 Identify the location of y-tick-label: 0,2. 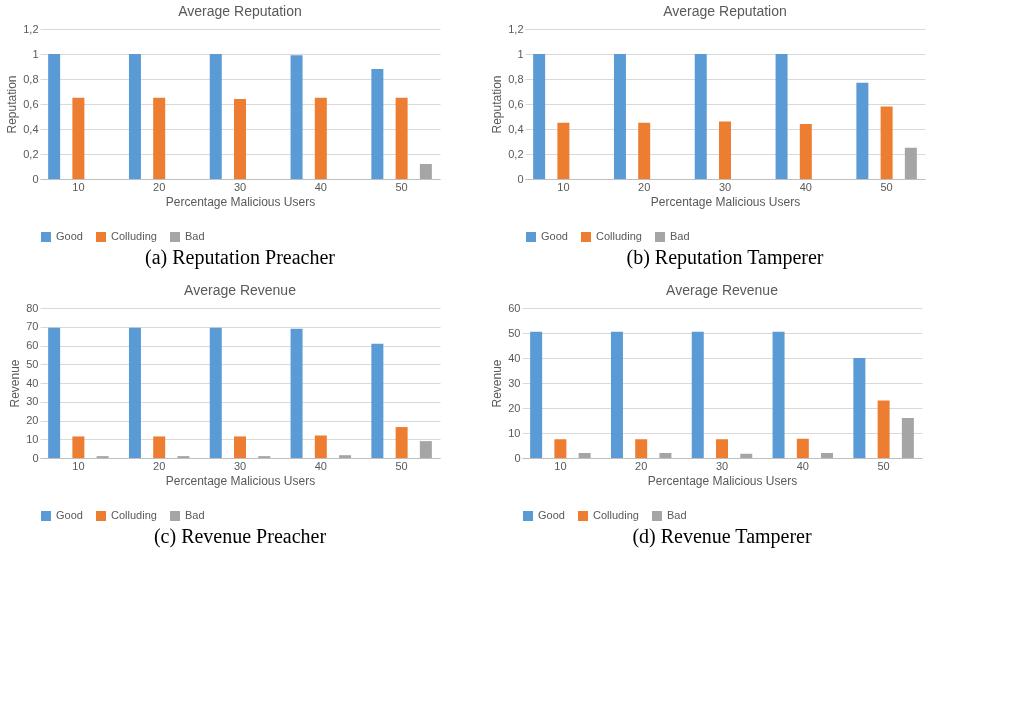
(516, 153).